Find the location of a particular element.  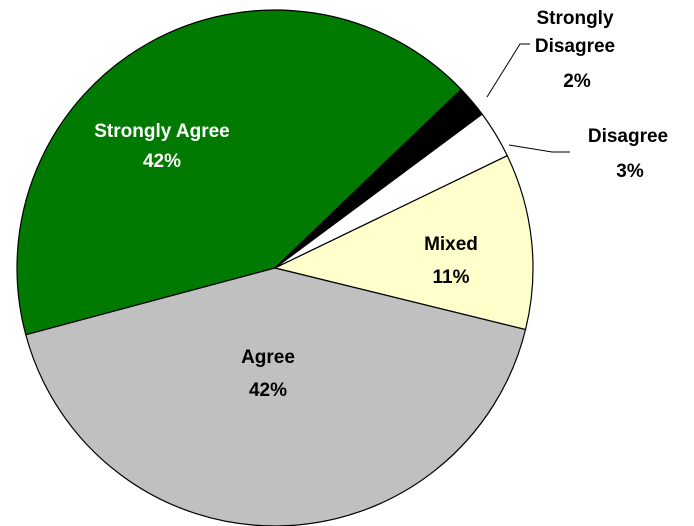

label-strongly-disagree-line1: Strongly is located at coordinates (574, 18).